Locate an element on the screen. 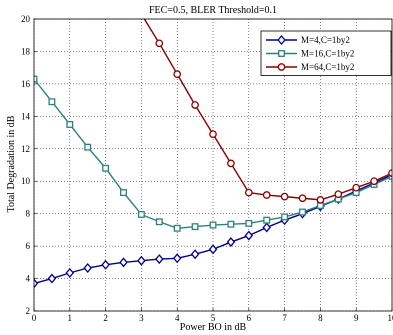 Image resolution: width=393 pixels, height=335 pixels. x-tick-label: 1 is located at coordinates (70, 318).